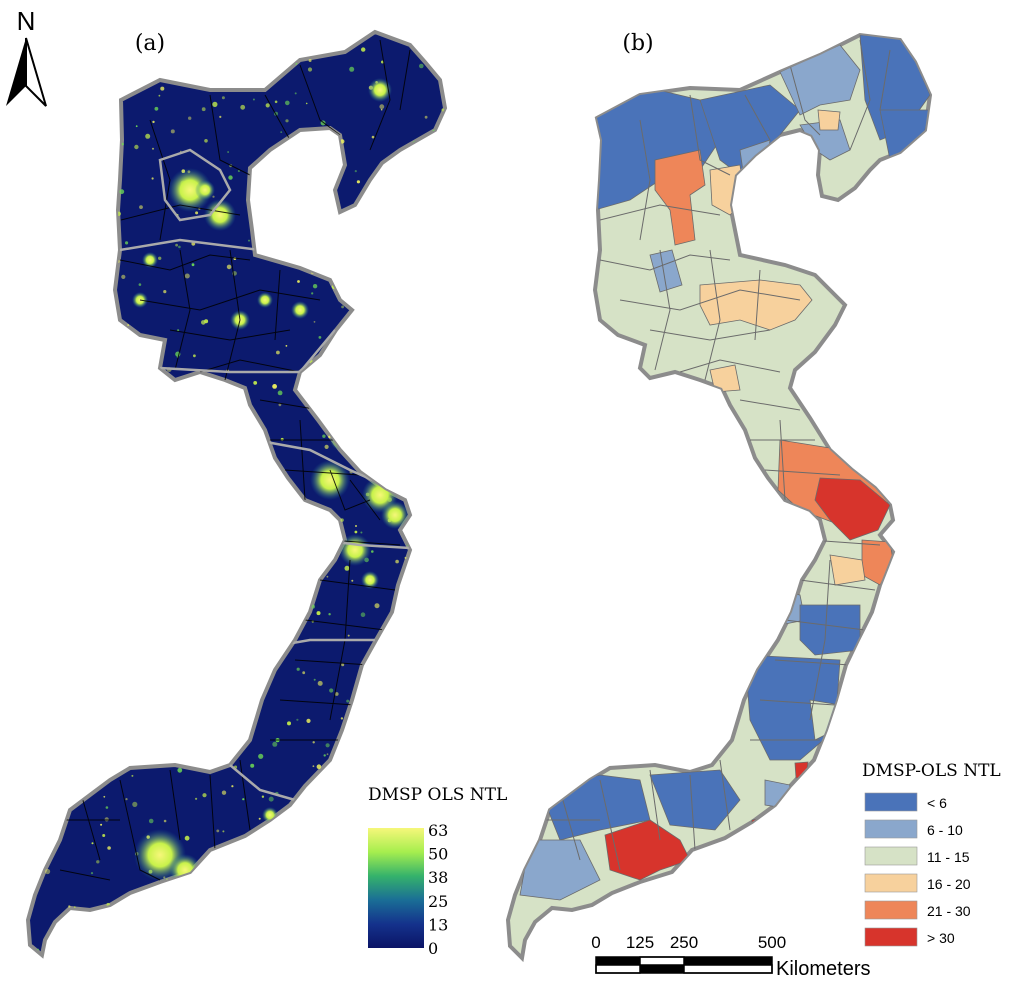 Image resolution: width=1024 pixels, height=982 pixels. I want to click on panel-a-legend-tick: 25, so click(438, 901).